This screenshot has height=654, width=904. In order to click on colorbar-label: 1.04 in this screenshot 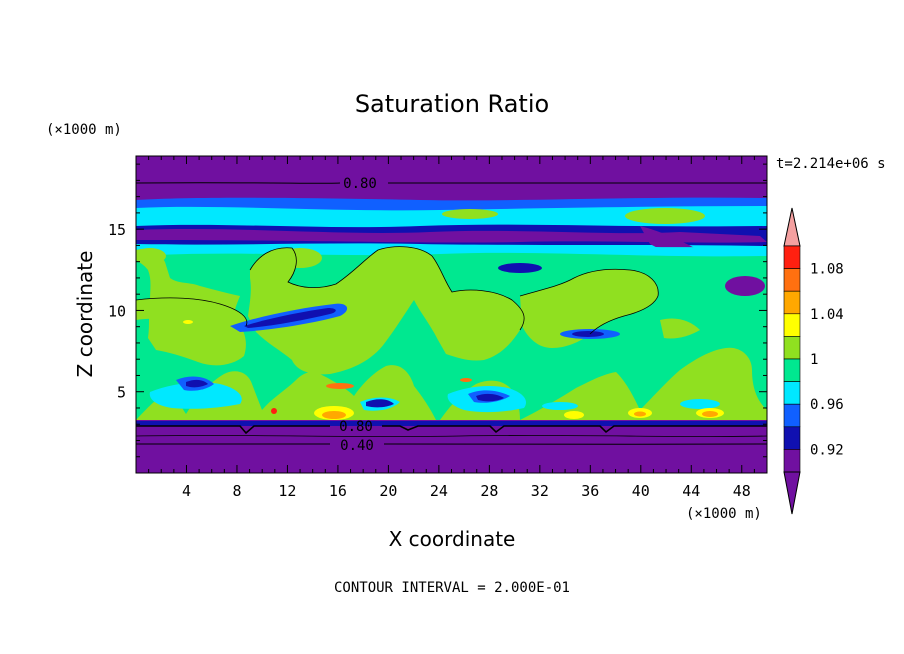, I will do `click(827, 315)`.